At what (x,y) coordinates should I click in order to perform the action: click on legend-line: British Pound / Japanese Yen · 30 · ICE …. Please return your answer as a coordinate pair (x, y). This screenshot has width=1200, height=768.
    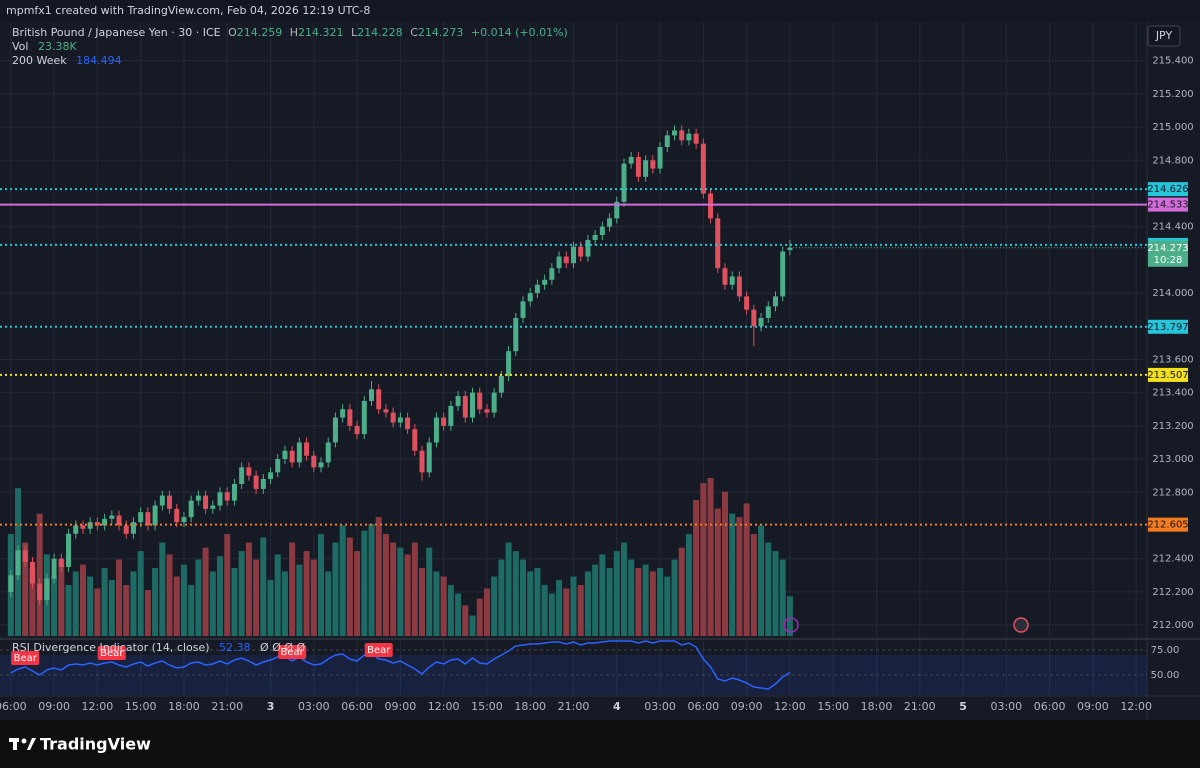
    Looking at the image, I should click on (290, 32).